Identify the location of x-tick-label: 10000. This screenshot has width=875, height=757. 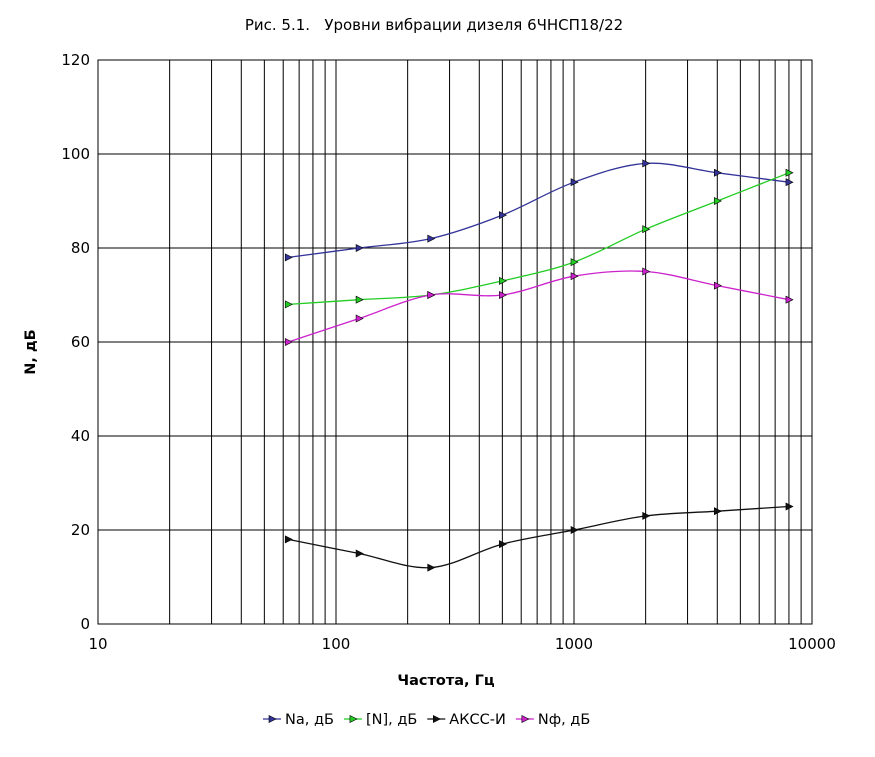
(812, 644).